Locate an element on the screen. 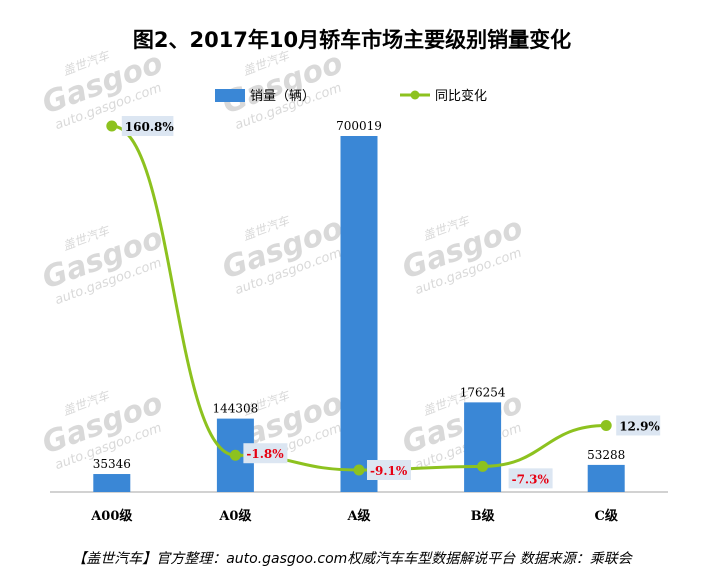  category-labels: A00级 A0级 A级 B级 C级 is located at coordinates (354, 516).